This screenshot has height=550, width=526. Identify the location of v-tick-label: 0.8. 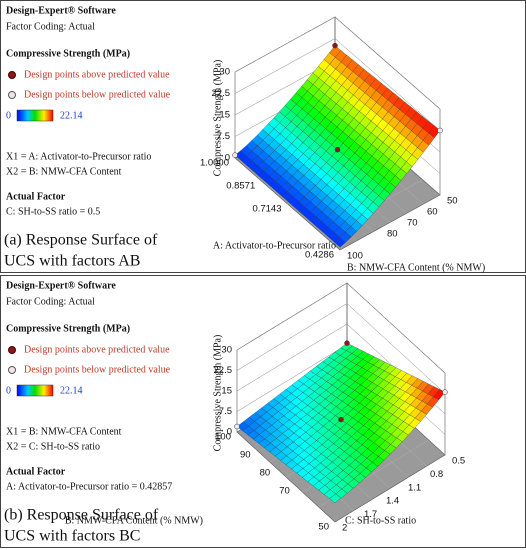
(436, 474).